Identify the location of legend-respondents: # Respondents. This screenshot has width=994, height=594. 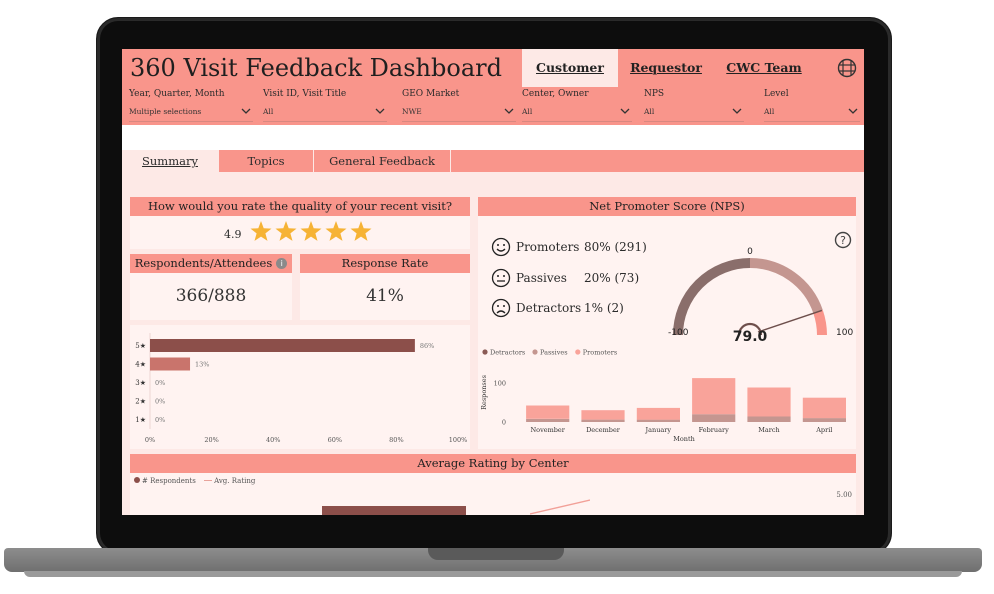
(169, 481).